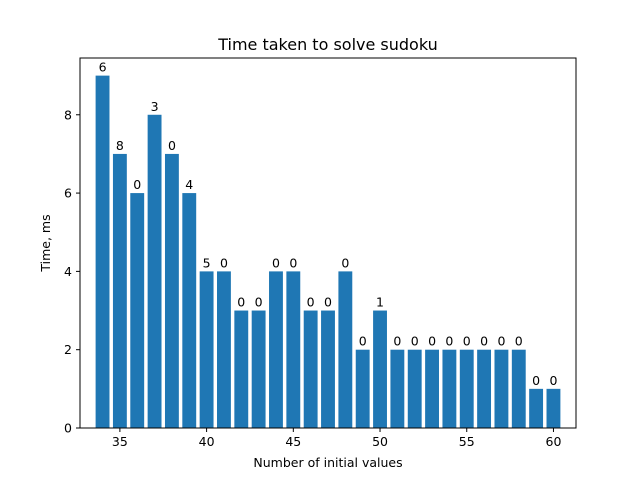 The image size is (640, 480). What do you see at coordinates (554, 441) in the screenshot?
I see `x-tick-label: 60` at bounding box center [554, 441].